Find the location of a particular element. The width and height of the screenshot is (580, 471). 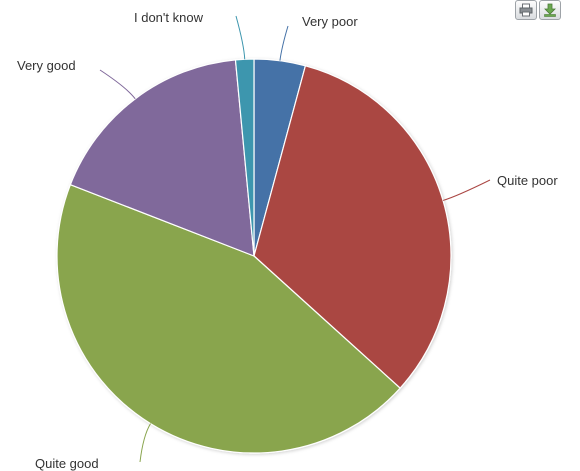

slice-label: Quite poor is located at coordinates (527, 180).